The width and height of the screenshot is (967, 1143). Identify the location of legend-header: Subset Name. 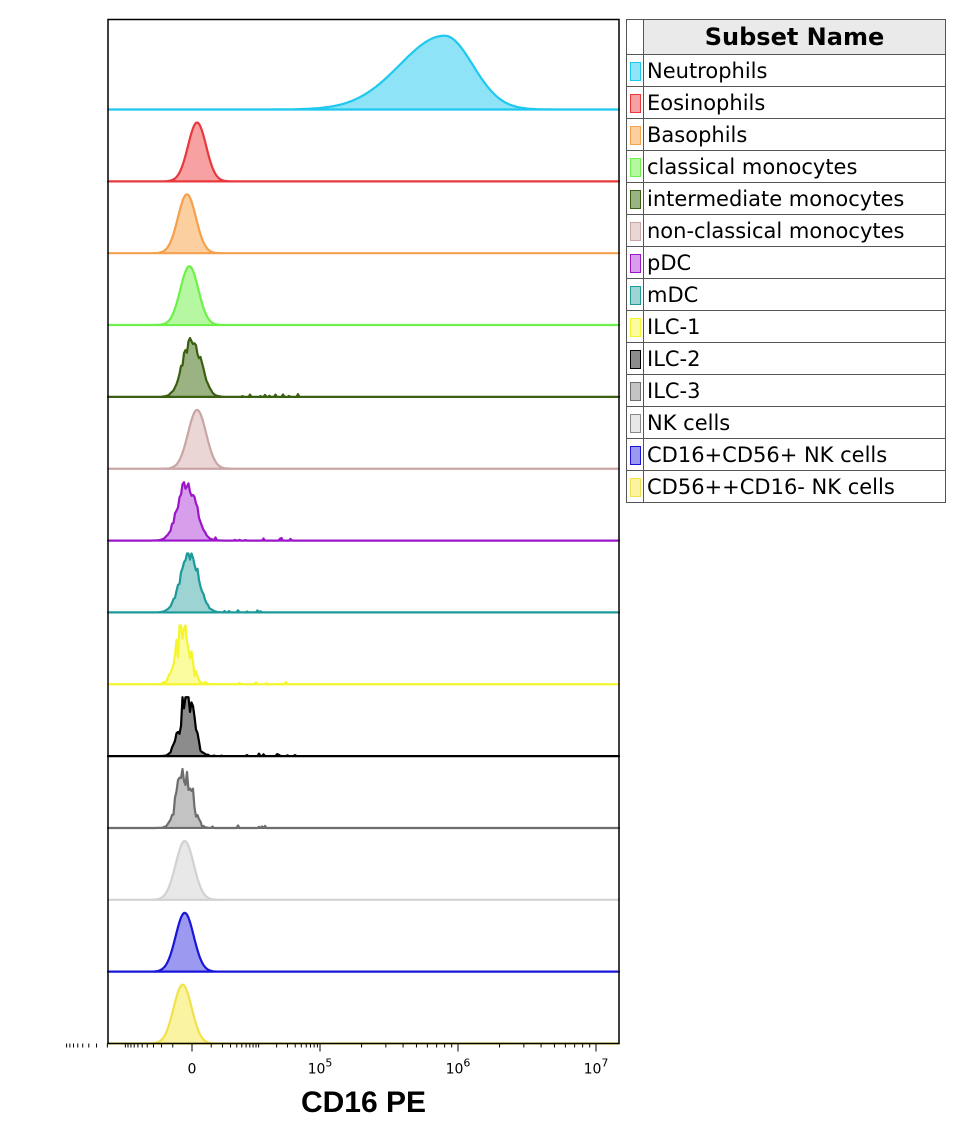
(794, 37).